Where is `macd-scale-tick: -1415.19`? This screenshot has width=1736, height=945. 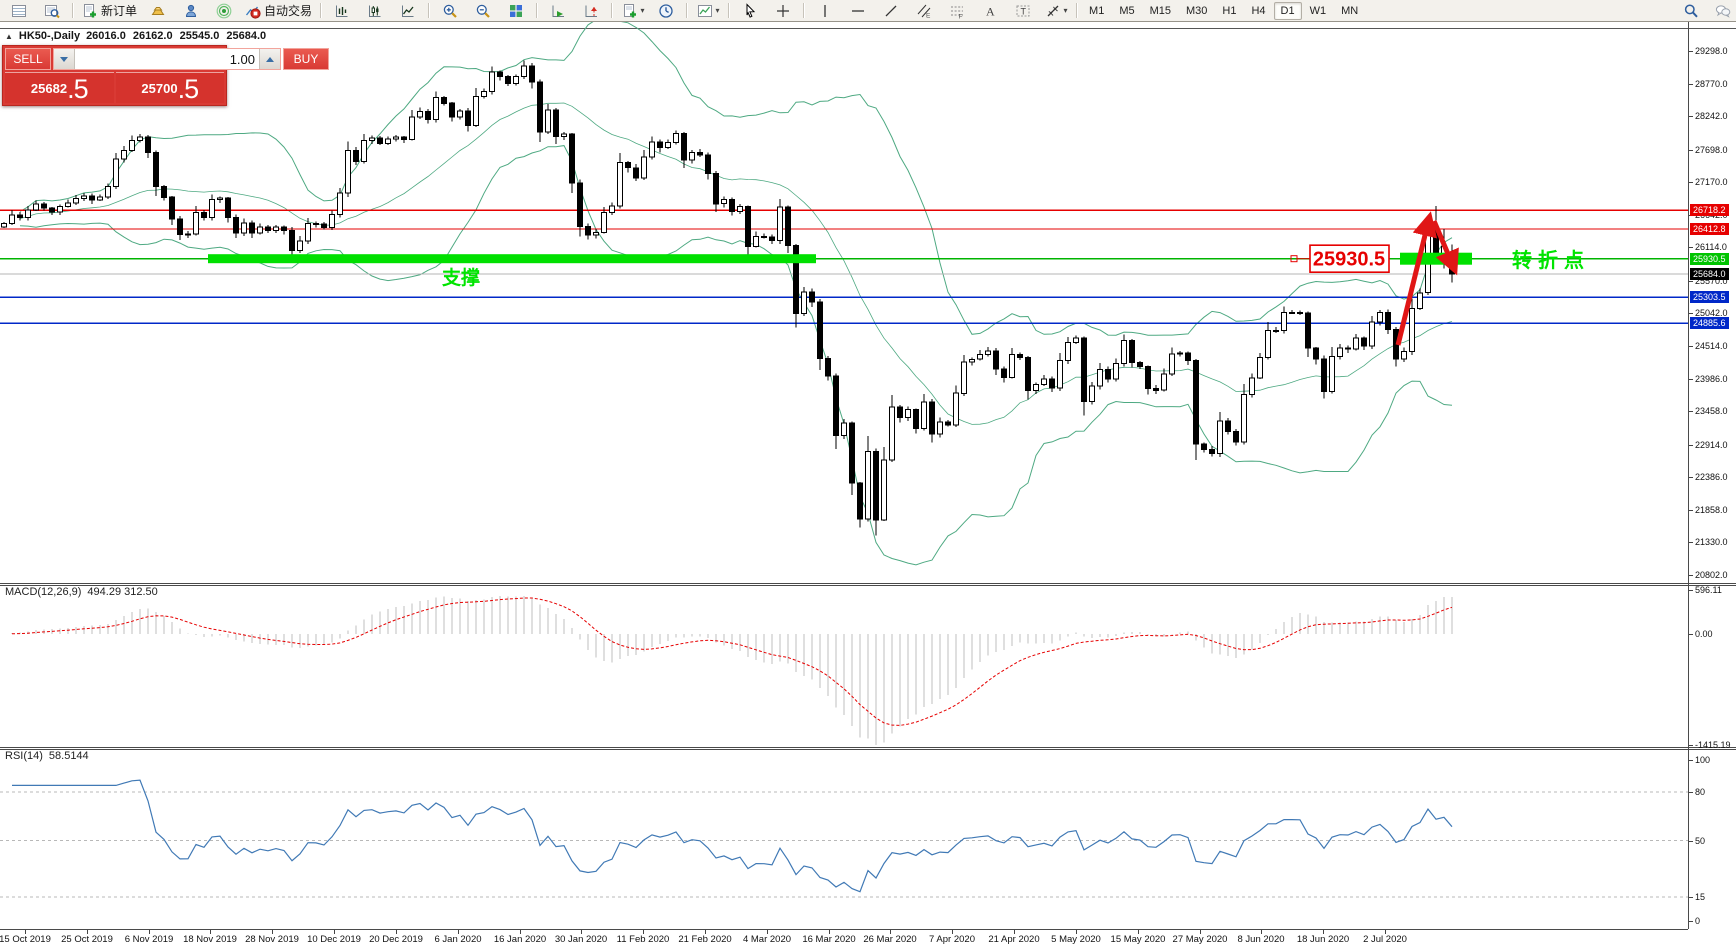 macd-scale-tick: -1415.19 is located at coordinates (1710, 745).